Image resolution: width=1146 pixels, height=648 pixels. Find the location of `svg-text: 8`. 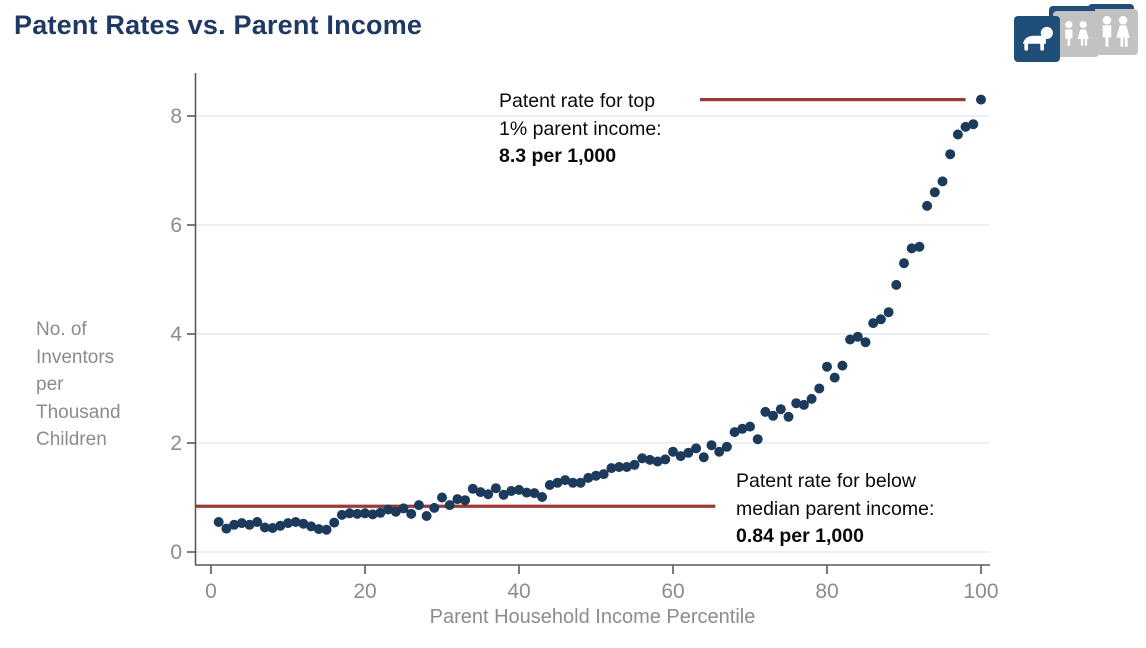

svg-text: 8 is located at coordinates (176, 116).